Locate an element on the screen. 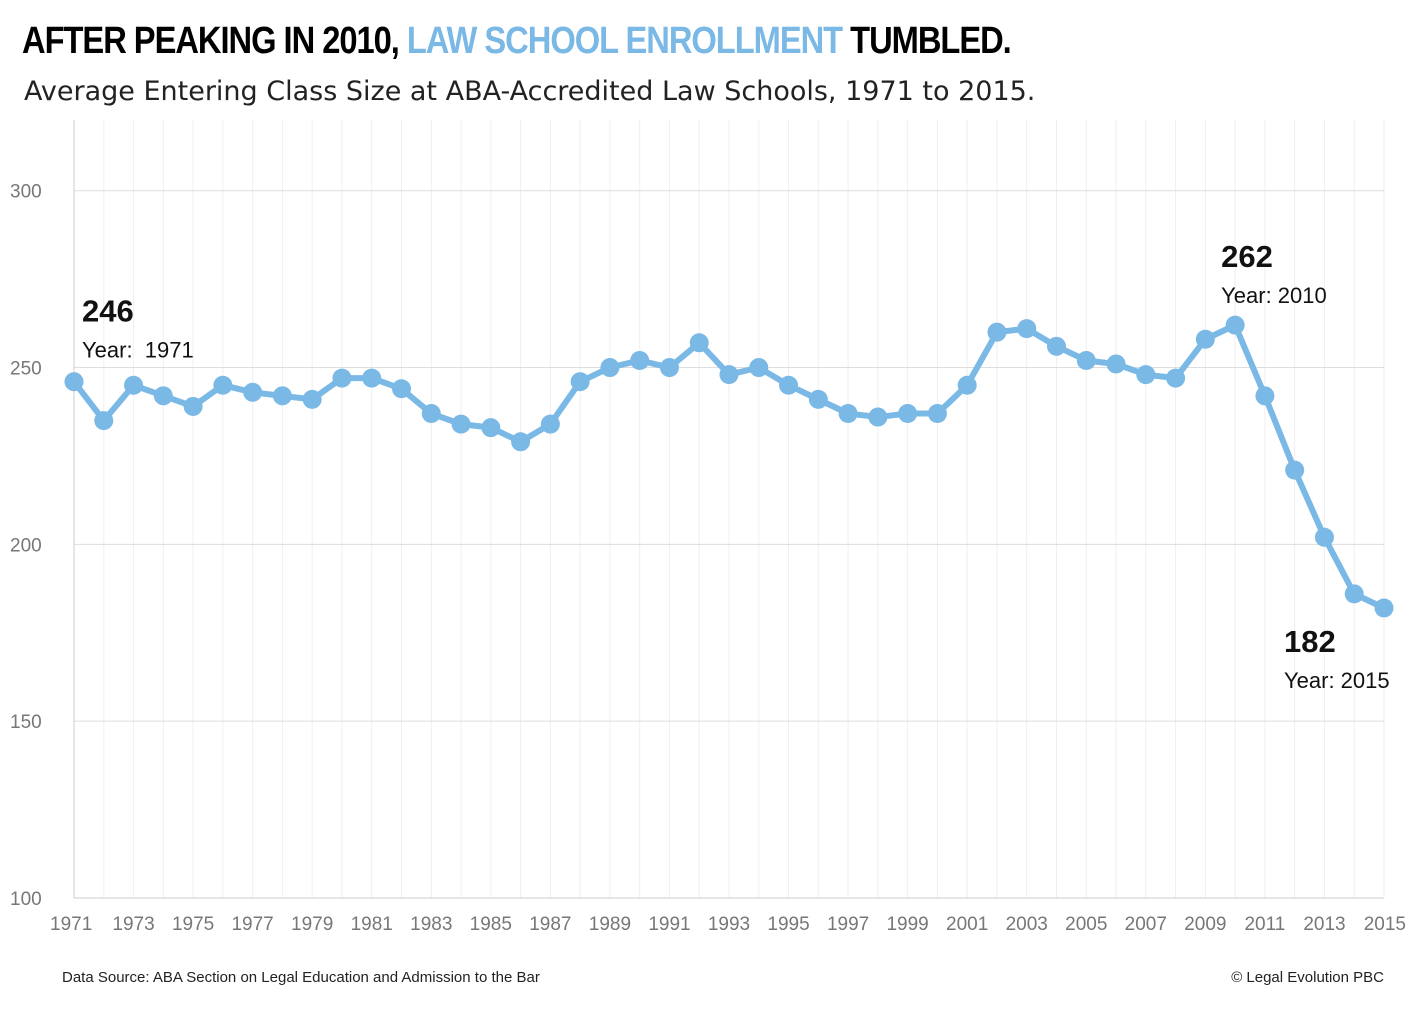 This screenshot has height=1029, width=1424. title-part2: TUMBLED. is located at coordinates (931, 41).